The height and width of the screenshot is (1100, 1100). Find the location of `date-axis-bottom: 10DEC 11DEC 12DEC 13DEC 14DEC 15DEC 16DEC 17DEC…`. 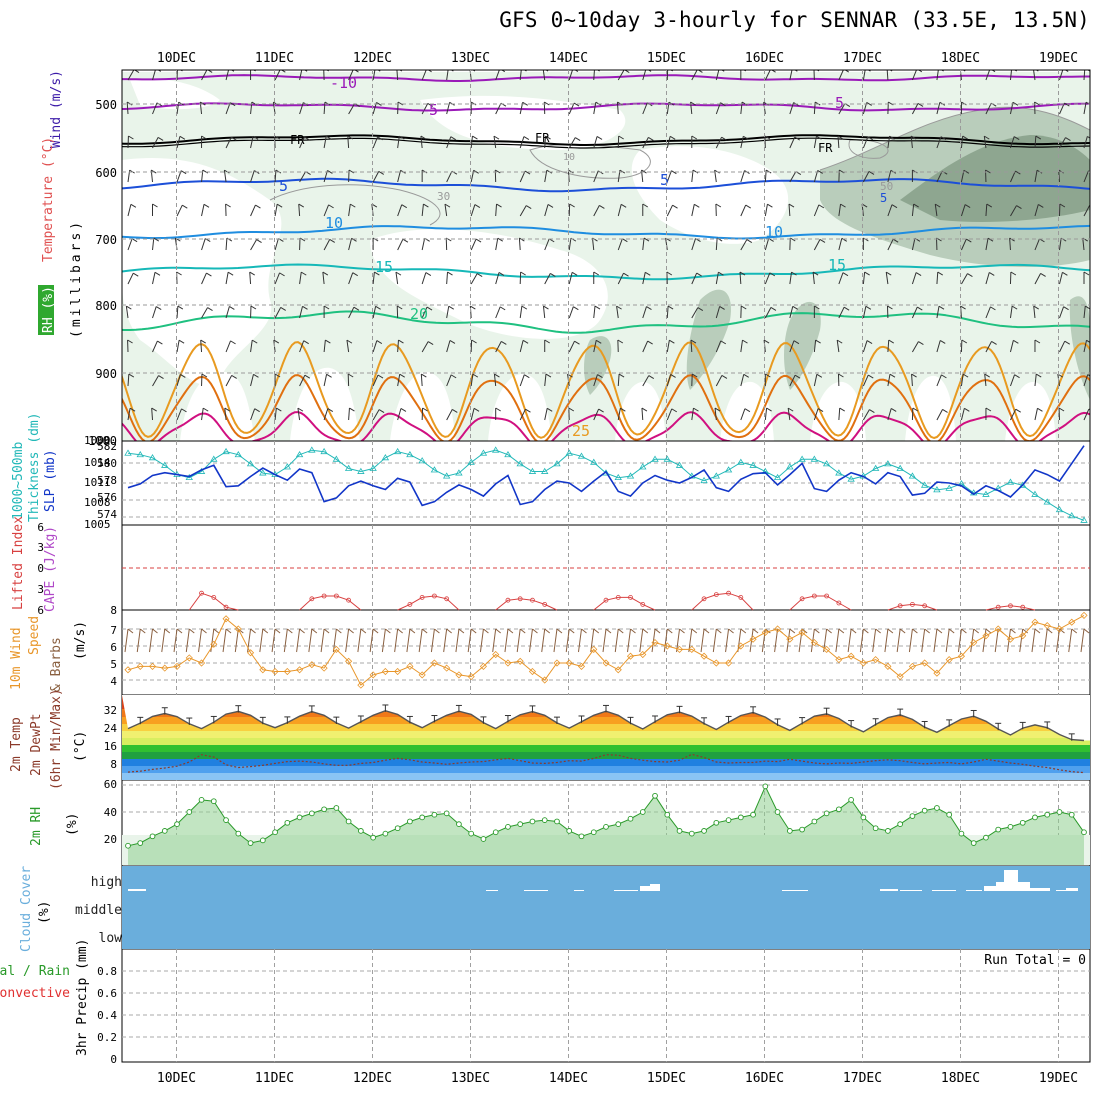

date-axis-bottom: 10DEC 11DEC 12DEC 13DEC 14DEC 15DEC 16DEC 17DEC… is located at coordinates (617, 1078).